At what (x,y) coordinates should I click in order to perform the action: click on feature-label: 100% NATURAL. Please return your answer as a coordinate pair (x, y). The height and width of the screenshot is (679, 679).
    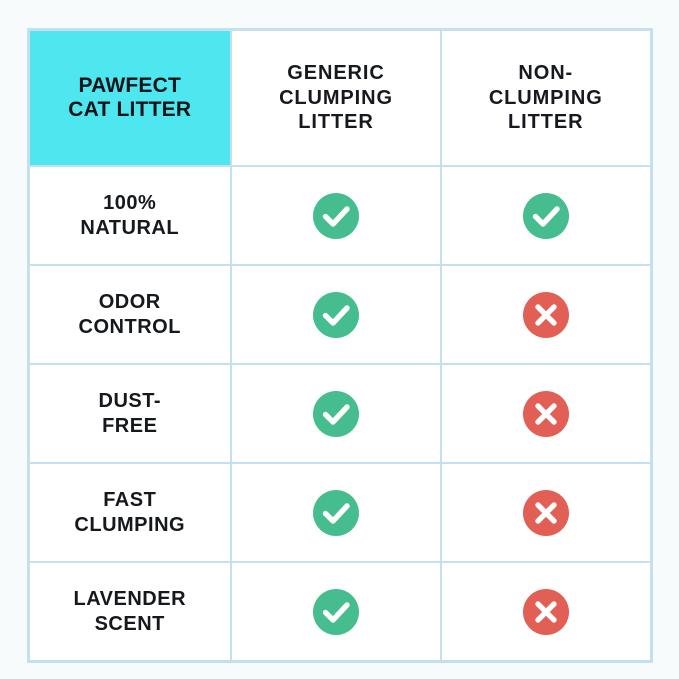
    Looking at the image, I should click on (130, 215).